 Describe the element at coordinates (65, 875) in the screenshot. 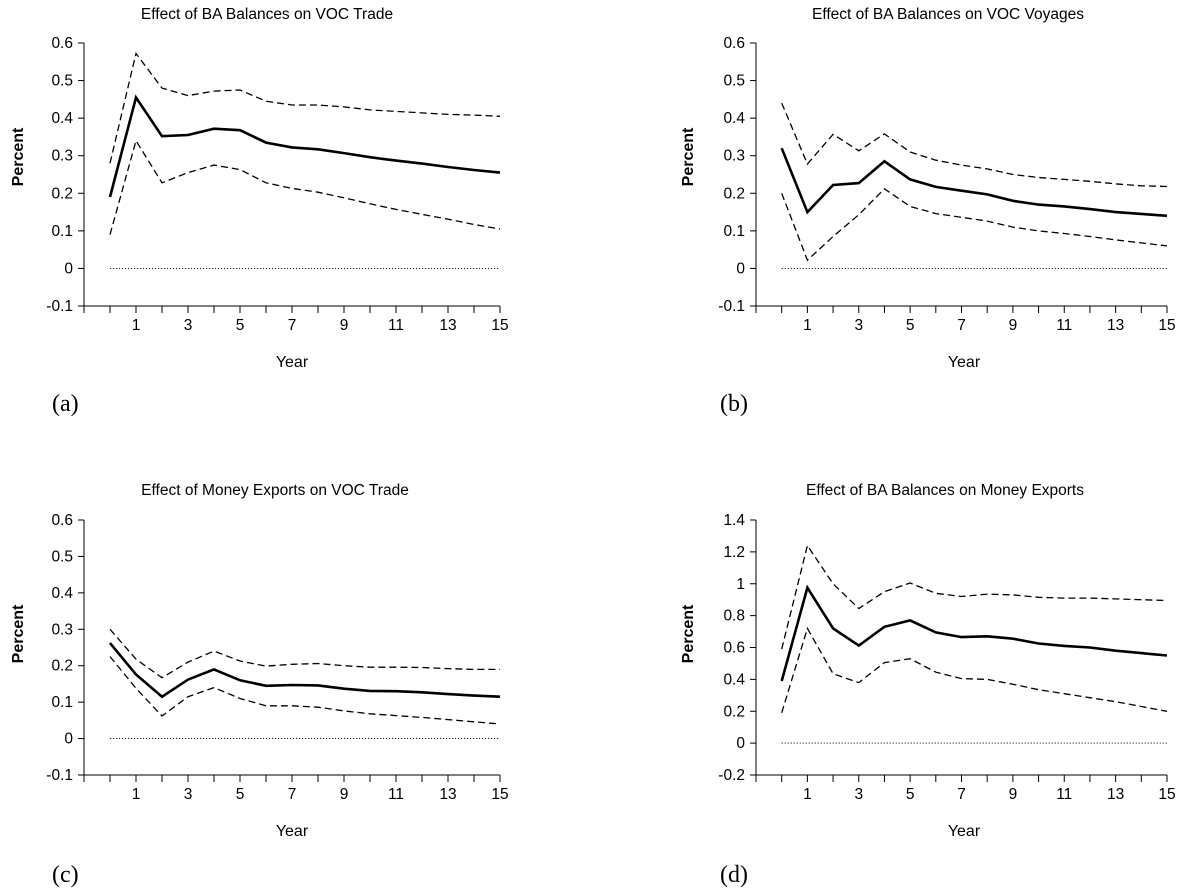

I see `panel-label: (c)` at that location.